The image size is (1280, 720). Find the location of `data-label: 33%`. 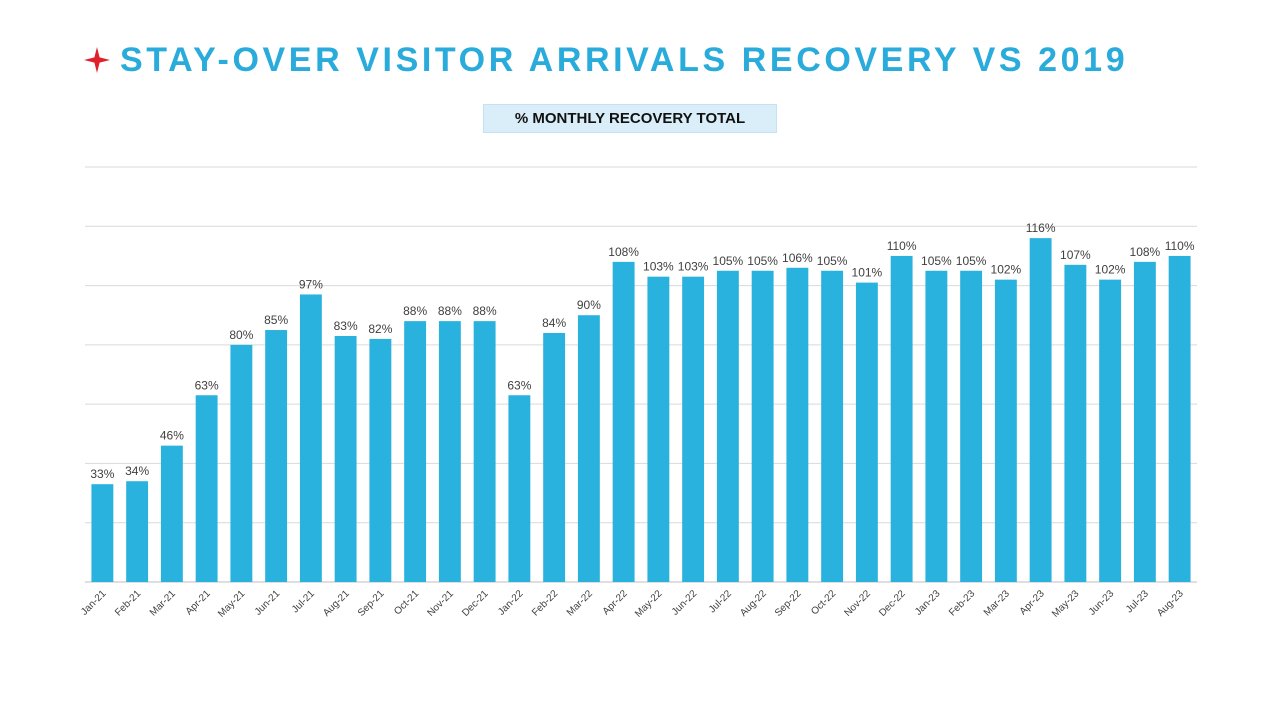

data-label: 33% is located at coordinates (102, 474).